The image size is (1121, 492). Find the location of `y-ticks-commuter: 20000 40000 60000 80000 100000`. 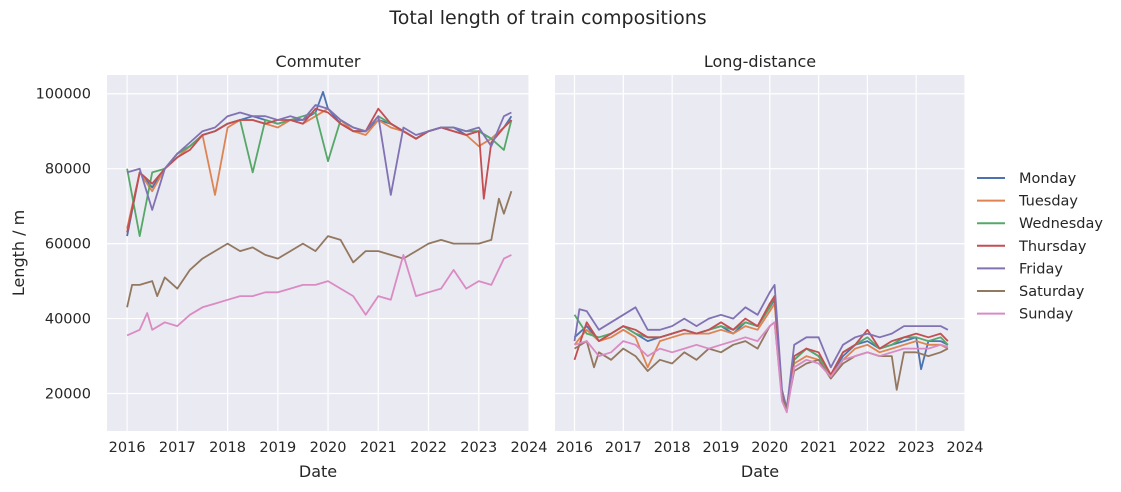

y-ticks-commuter: 20000 40000 60000 80000 100000 is located at coordinates (63, 245).